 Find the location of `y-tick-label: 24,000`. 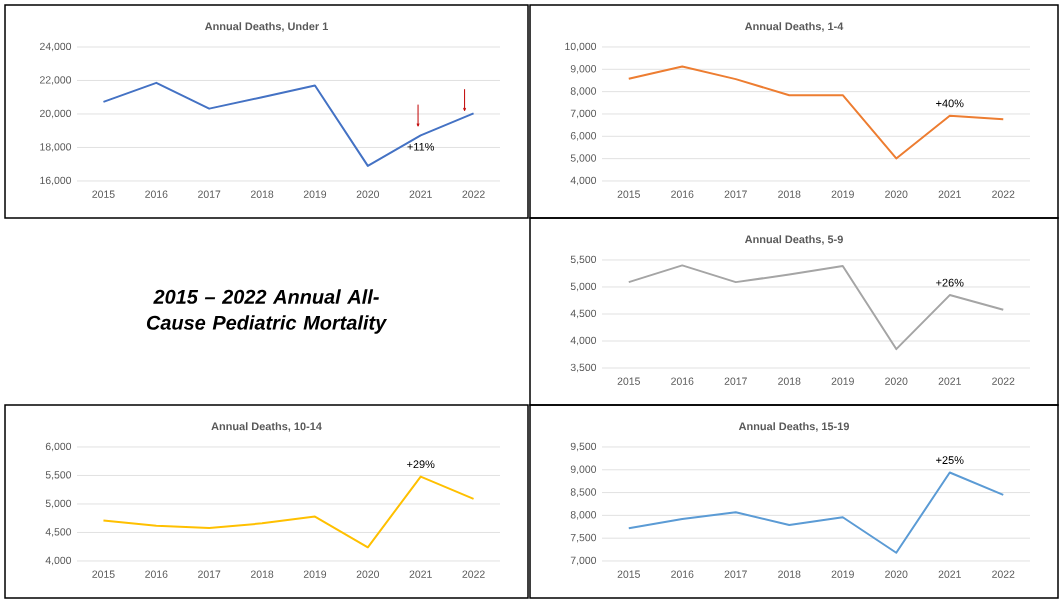

y-tick-label: 24,000 is located at coordinates (56, 47).